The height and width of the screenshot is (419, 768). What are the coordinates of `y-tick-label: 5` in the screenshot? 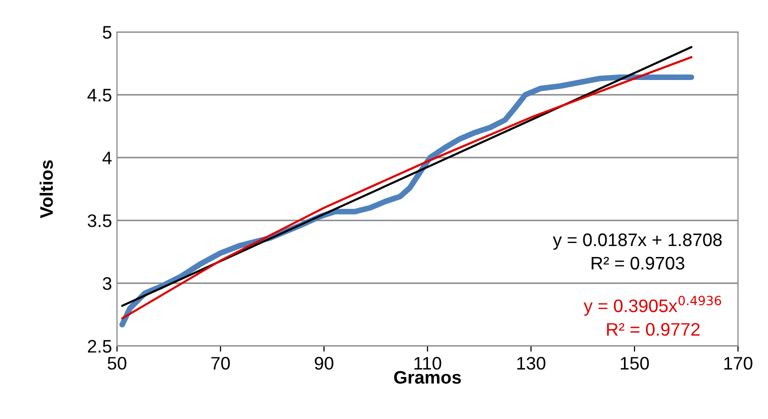 It's located at (107, 32).